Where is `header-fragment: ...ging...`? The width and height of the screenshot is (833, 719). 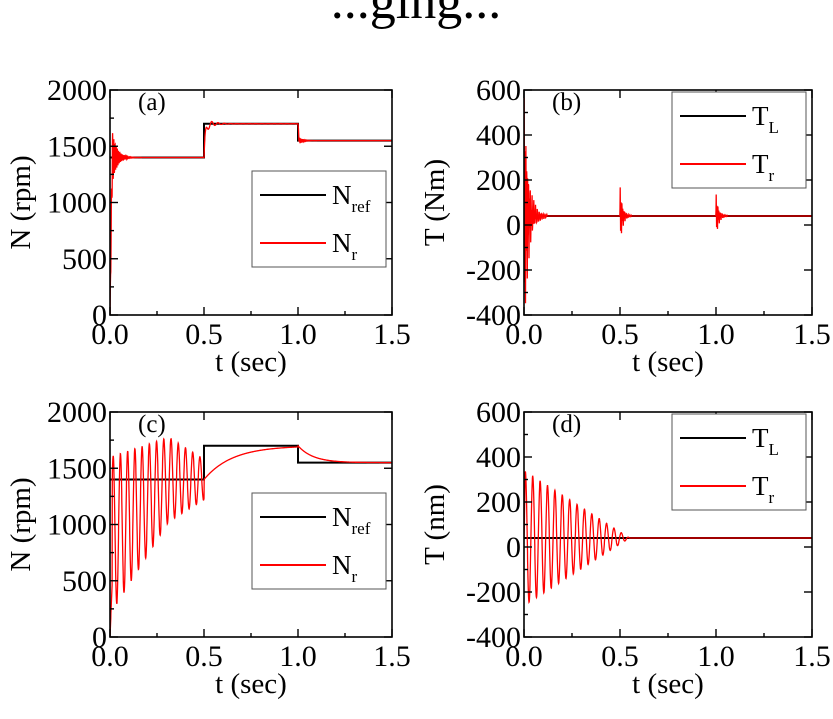 header-fragment: ...ging... is located at coordinates (416, 15).